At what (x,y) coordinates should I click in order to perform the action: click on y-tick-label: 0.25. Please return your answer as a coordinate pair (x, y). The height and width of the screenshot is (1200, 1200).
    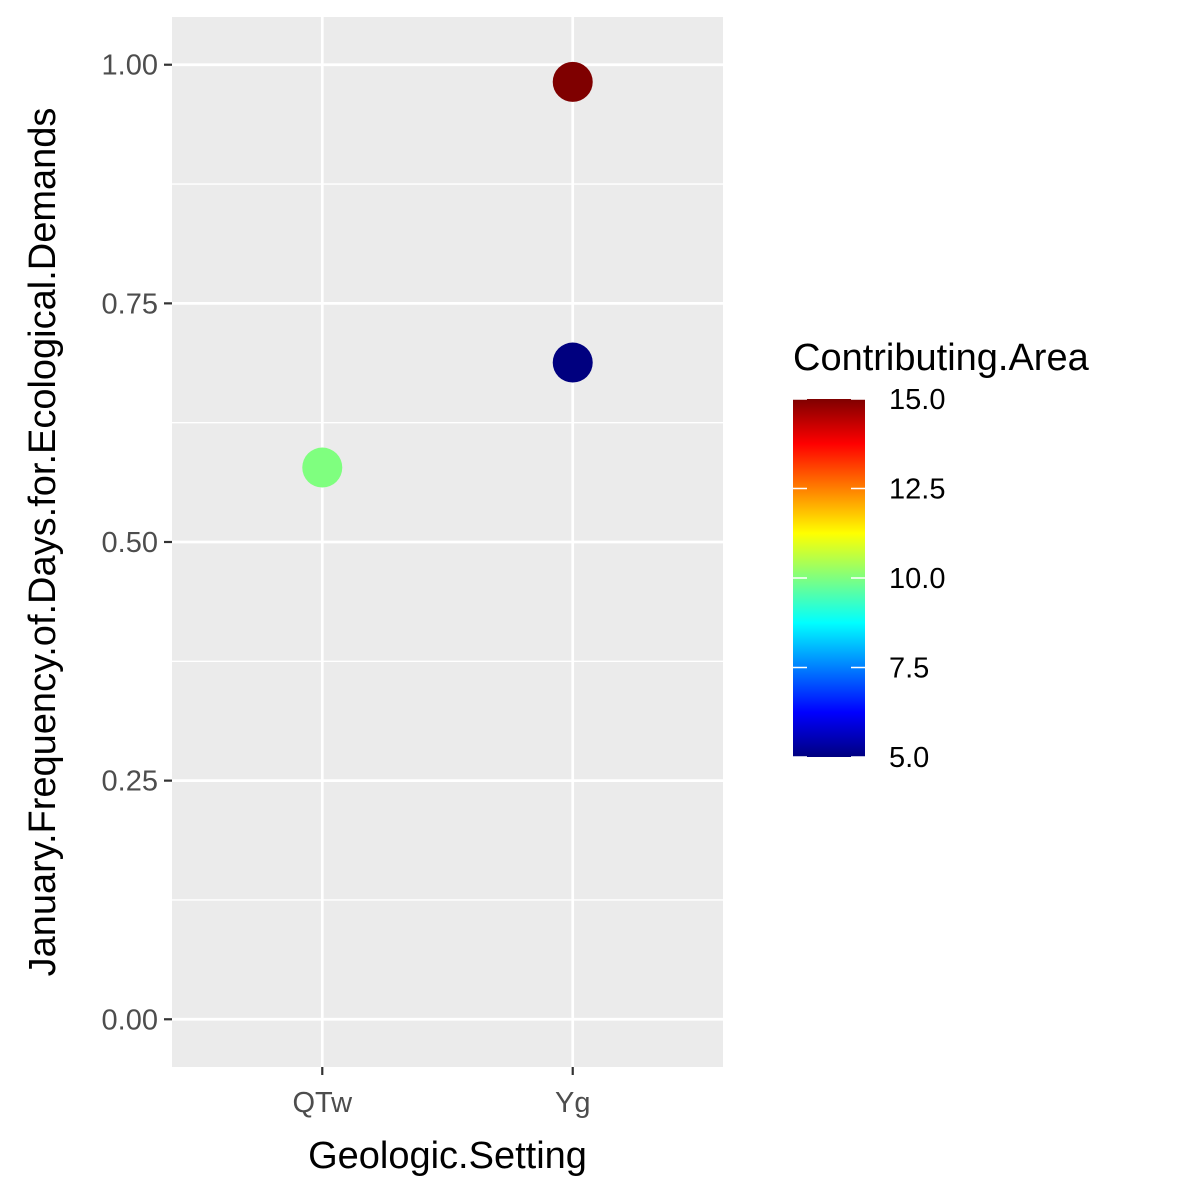
    Looking at the image, I should click on (130, 782).